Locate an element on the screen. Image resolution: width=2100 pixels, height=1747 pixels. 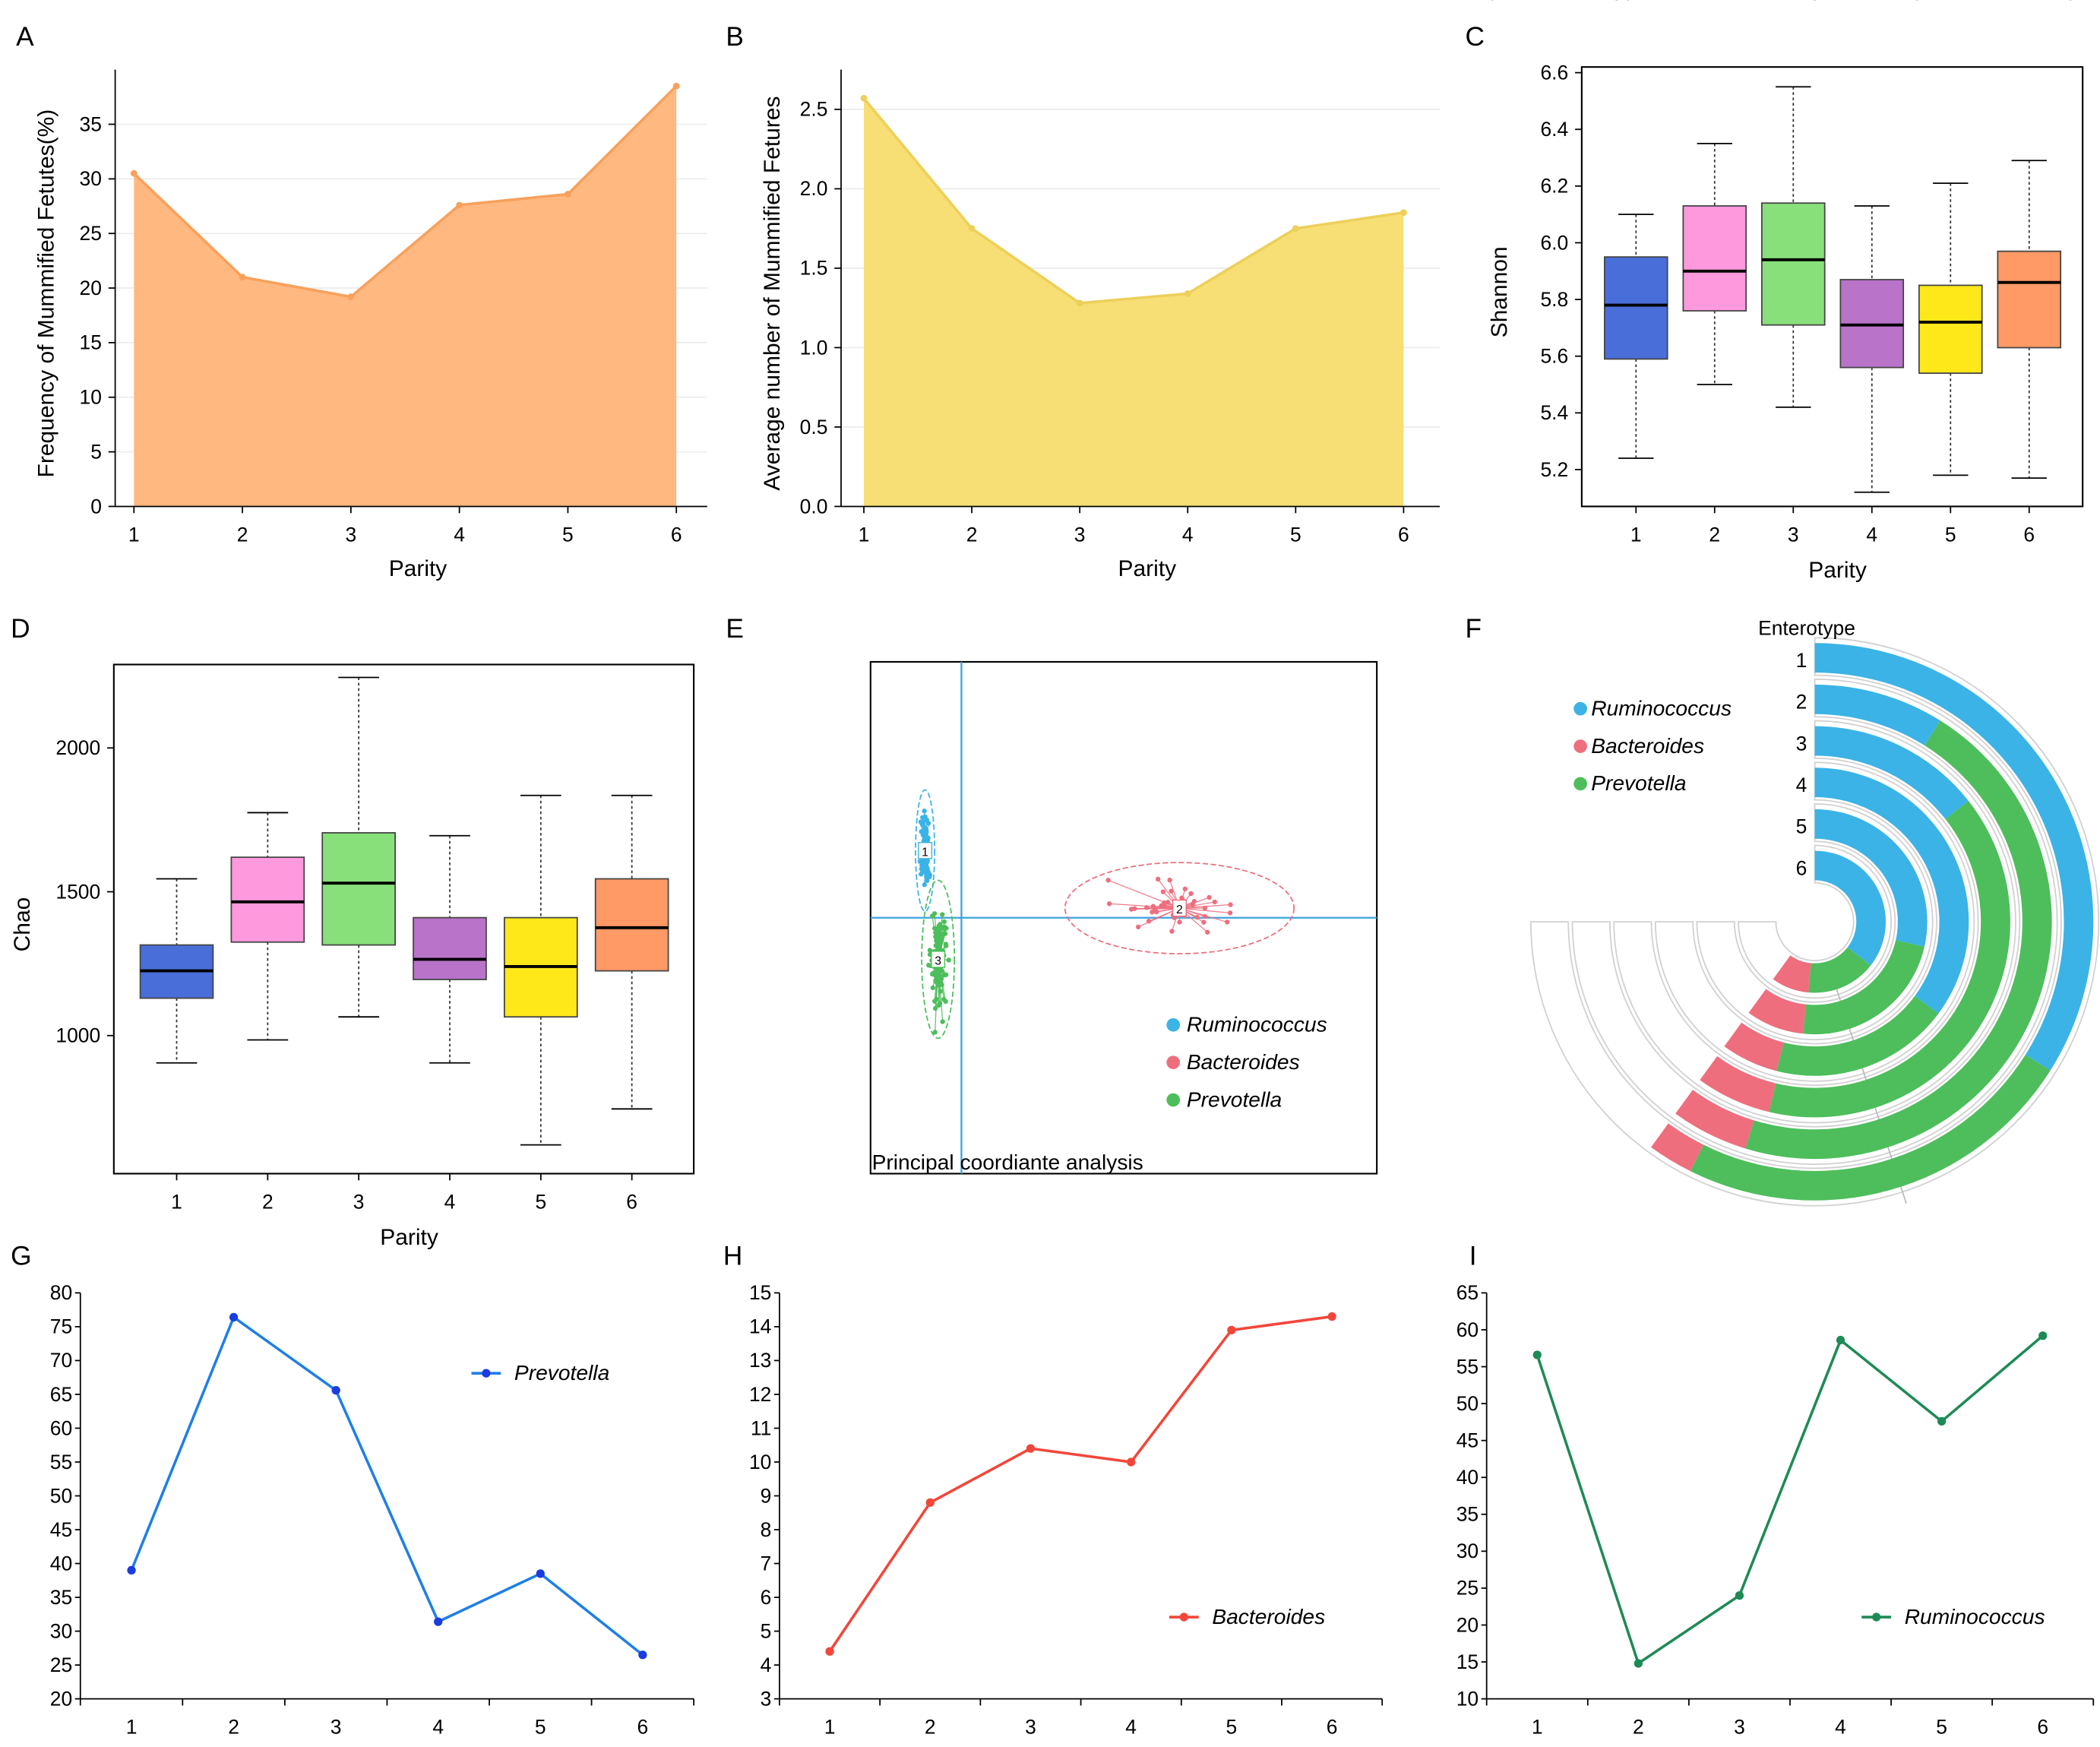
y-tick-label: 5.6 is located at coordinates (1554, 356).